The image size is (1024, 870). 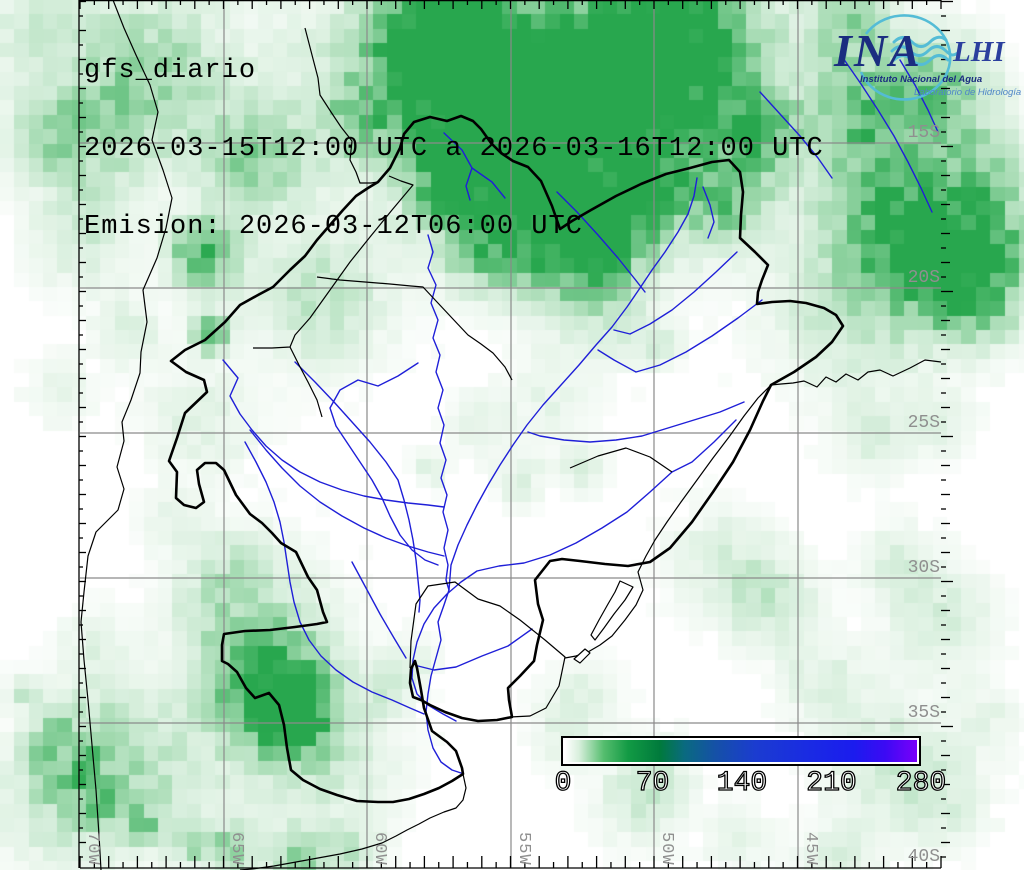 What do you see at coordinates (333, 227) in the screenshot?
I see `title-emission: Emision: 2026-03-12T06:00 UTC` at bounding box center [333, 227].